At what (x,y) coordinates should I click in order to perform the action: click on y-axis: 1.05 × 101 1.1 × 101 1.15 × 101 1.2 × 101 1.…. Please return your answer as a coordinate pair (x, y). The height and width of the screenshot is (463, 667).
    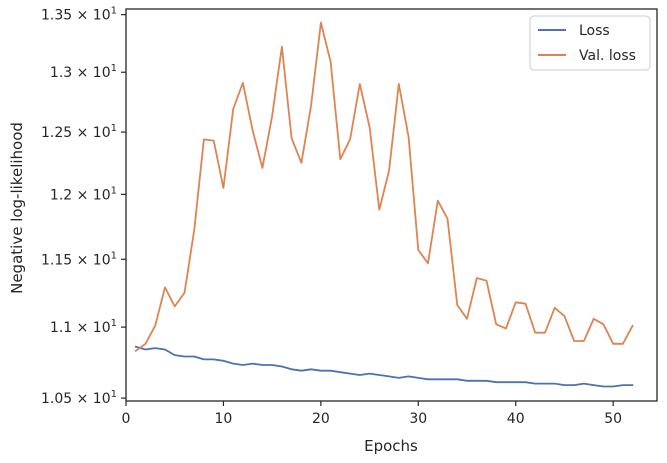
    Looking at the image, I should click on (83, 206).